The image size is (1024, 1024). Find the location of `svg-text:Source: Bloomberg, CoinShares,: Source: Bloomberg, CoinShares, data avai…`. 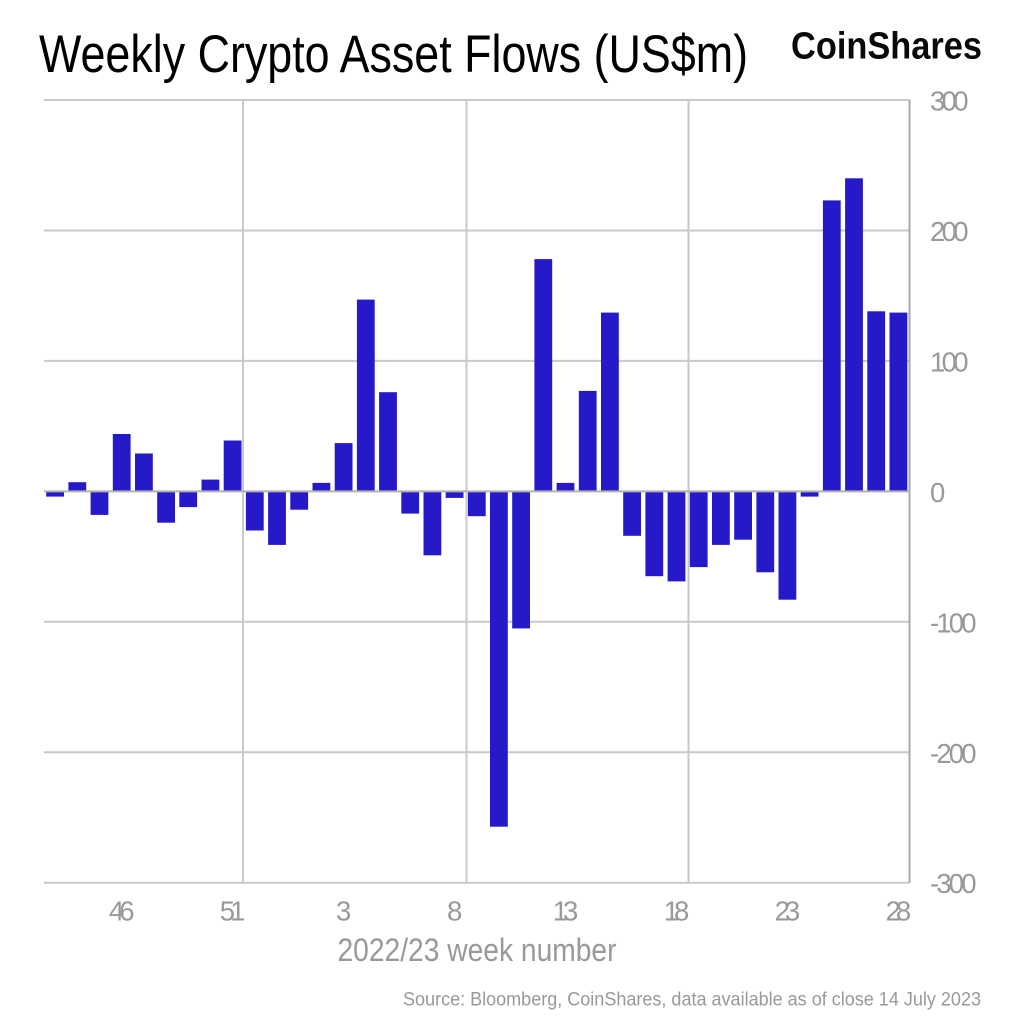

svg-text:Source: Bloomberg, CoinShares,: Source: Bloomberg, CoinShares, data avai… is located at coordinates (692, 1000).